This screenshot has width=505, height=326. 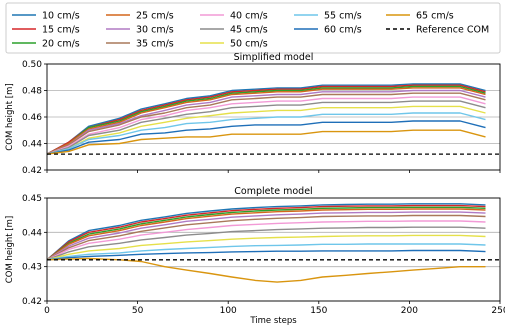 I want to click on y-axis-label-simplified: COM height [m], so click(x=10, y=116).